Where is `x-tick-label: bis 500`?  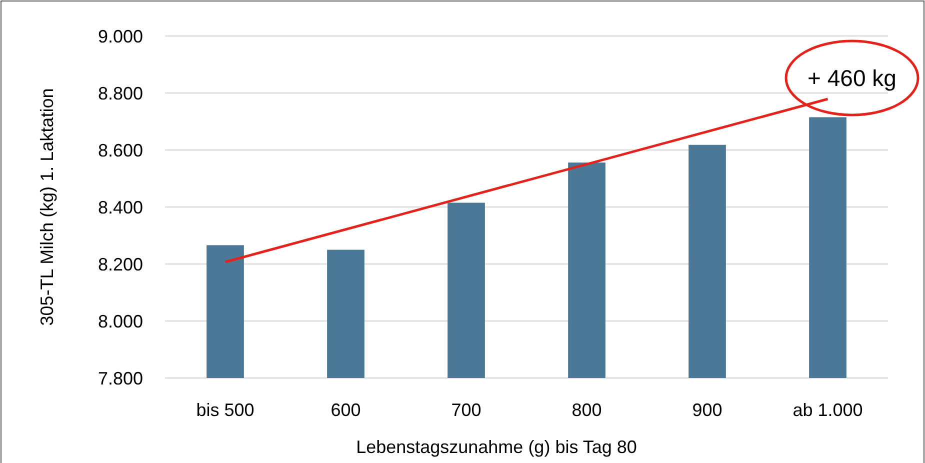 x-tick-label: bis 500 is located at coordinates (225, 410).